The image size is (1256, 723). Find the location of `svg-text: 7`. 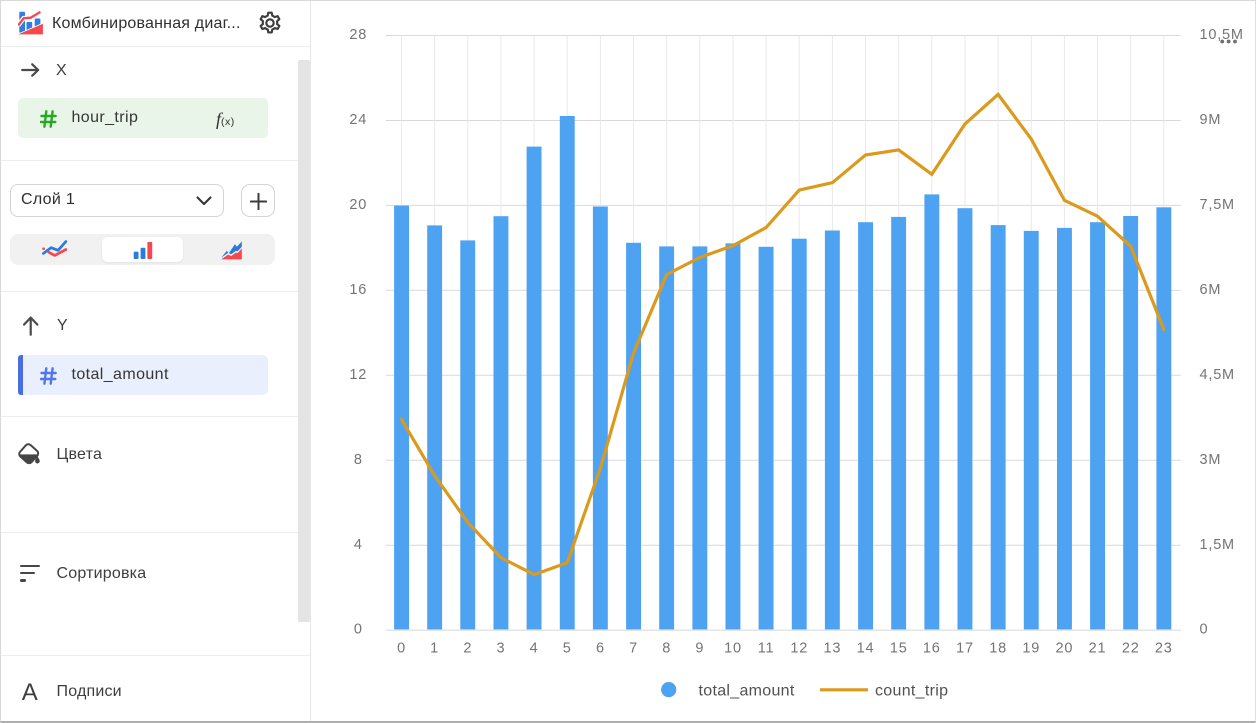

svg-text: 7 is located at coordinates (633, 649).